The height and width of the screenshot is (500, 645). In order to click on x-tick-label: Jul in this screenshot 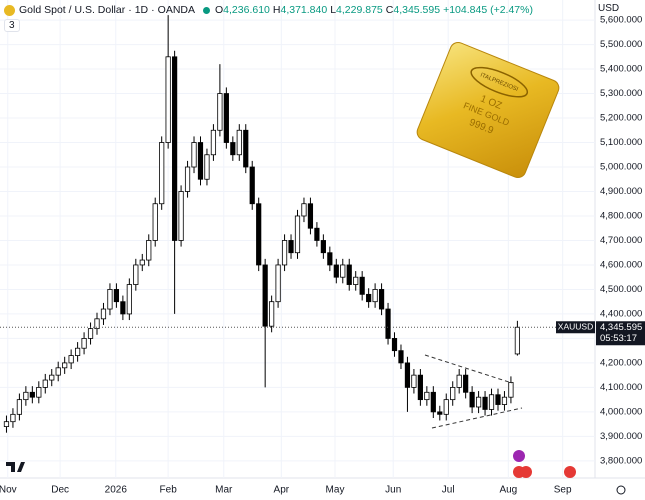, I will do `click(448, 490)`.